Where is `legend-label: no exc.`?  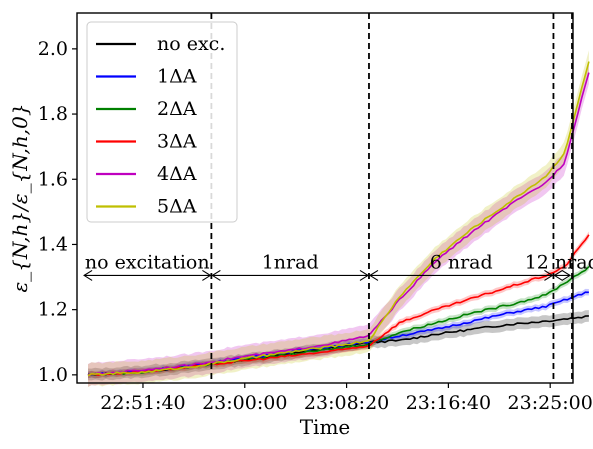
legend-label: no exc. is located at coordinates (191, 44).